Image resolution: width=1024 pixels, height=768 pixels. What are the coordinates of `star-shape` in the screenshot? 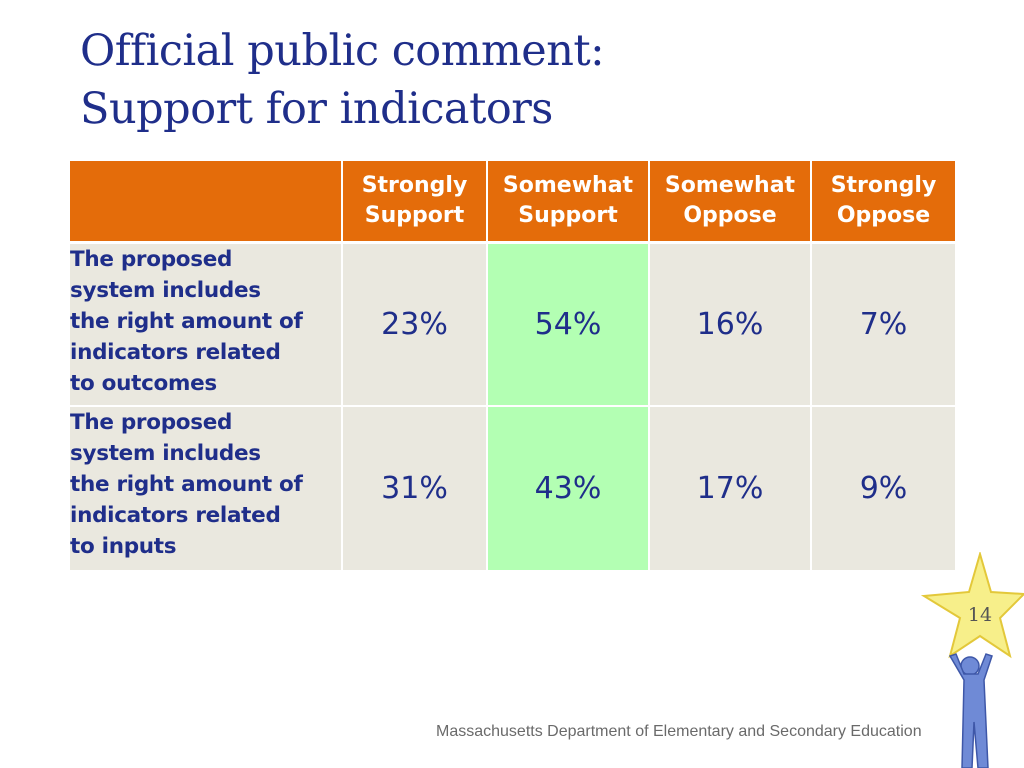 It's located at (972, 605).